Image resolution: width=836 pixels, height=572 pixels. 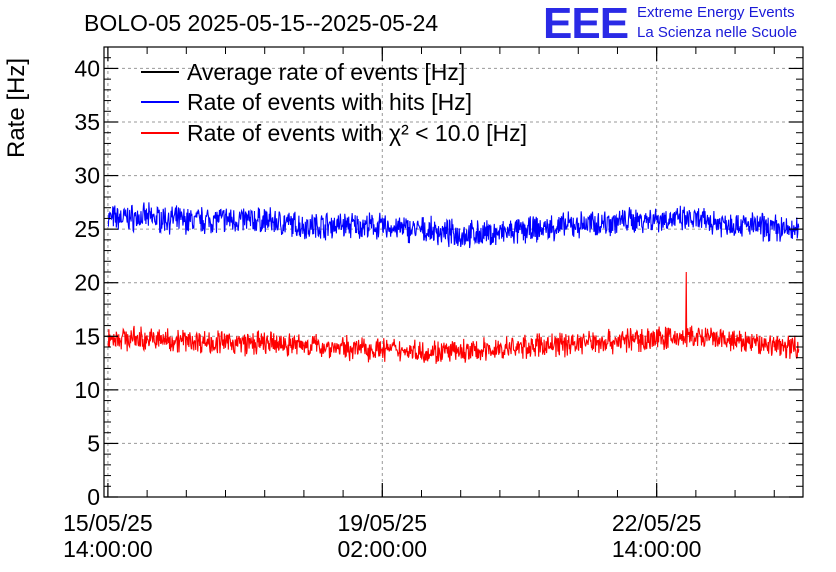 I want to click on legend-label-2: Rate of events with χ² < 10.0 [Hz], so click(x=357, y=133).